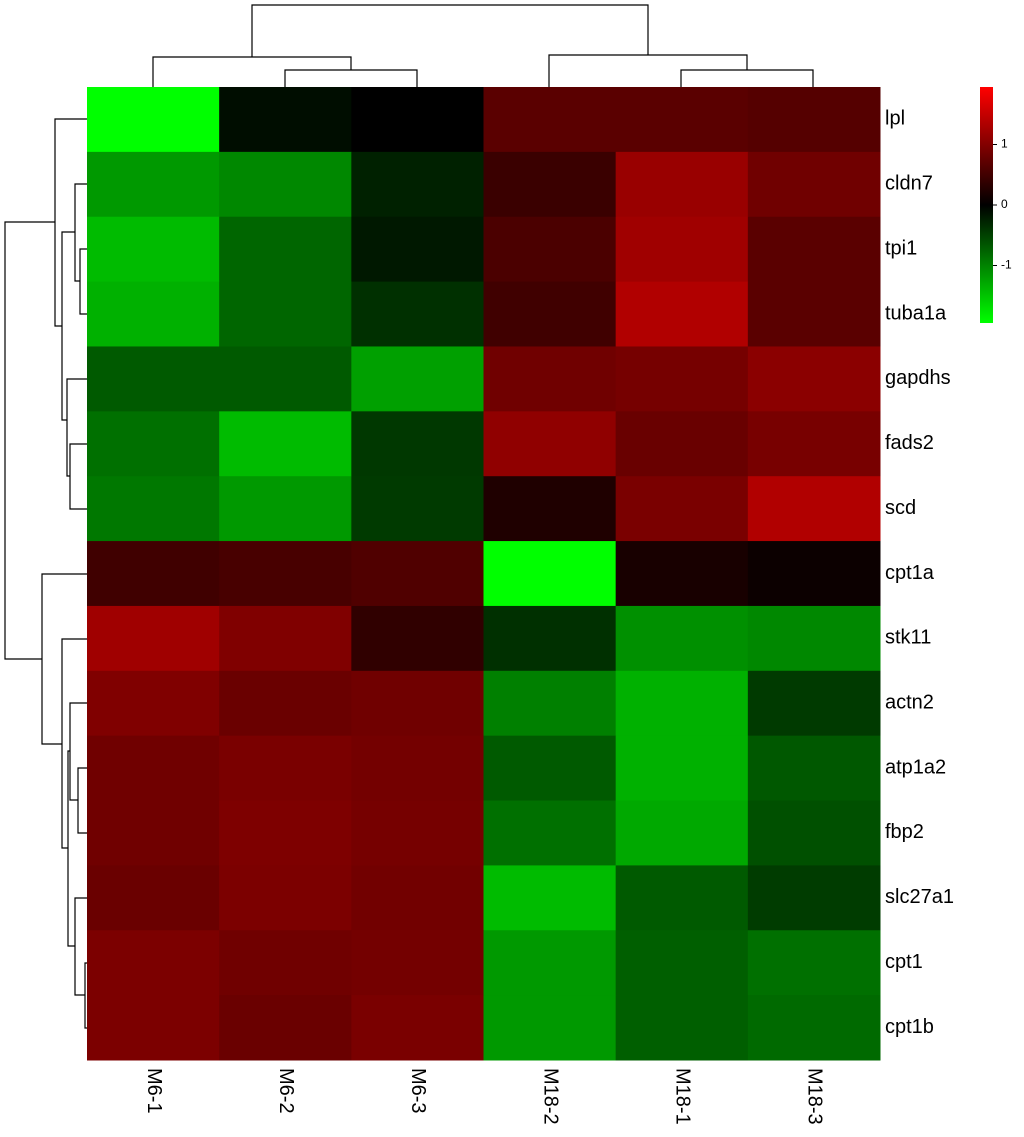  I want to click on column-label: M6-3, so click(418, 1091).